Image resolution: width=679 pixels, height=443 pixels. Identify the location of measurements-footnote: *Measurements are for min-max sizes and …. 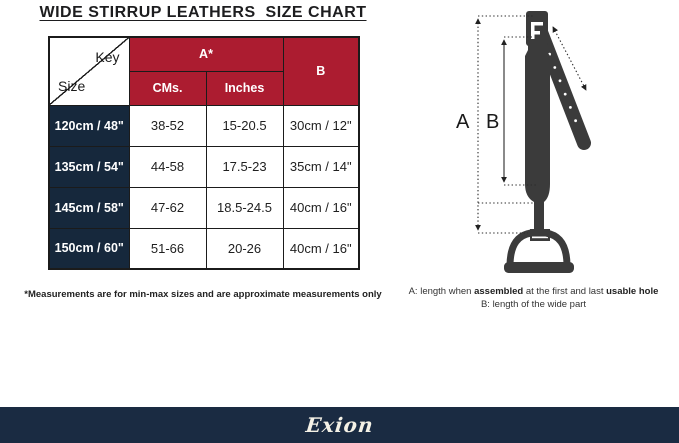
(203, 294).